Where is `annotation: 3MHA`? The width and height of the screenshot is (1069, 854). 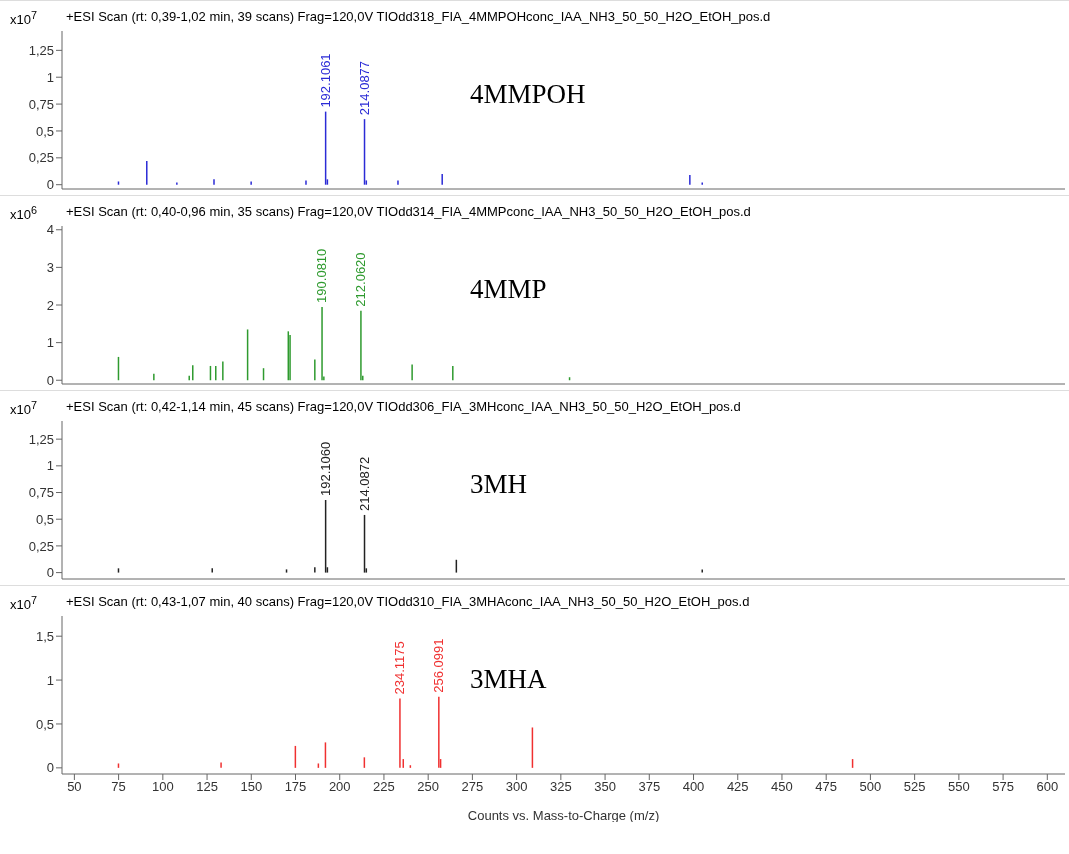 annotation: 3MHA is located at coordinates (508, 679).